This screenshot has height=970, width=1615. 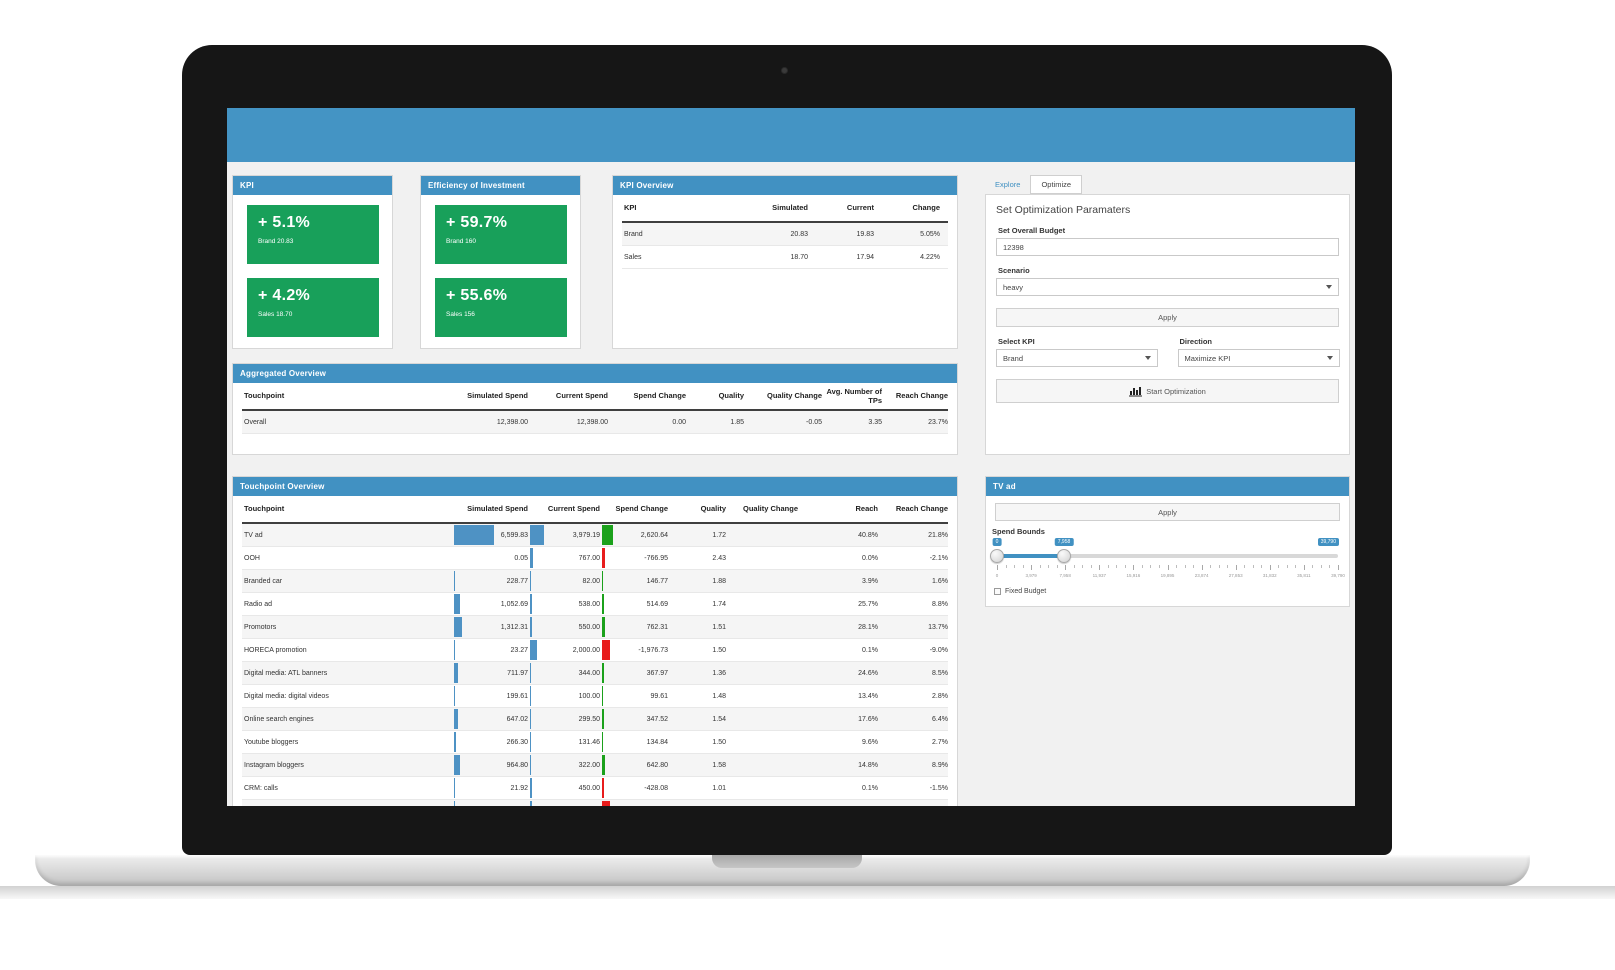 What do you see at coordinates (719, 673) in the screenshot?
I see `cell: 1.36` at bounding box center [719, 673].